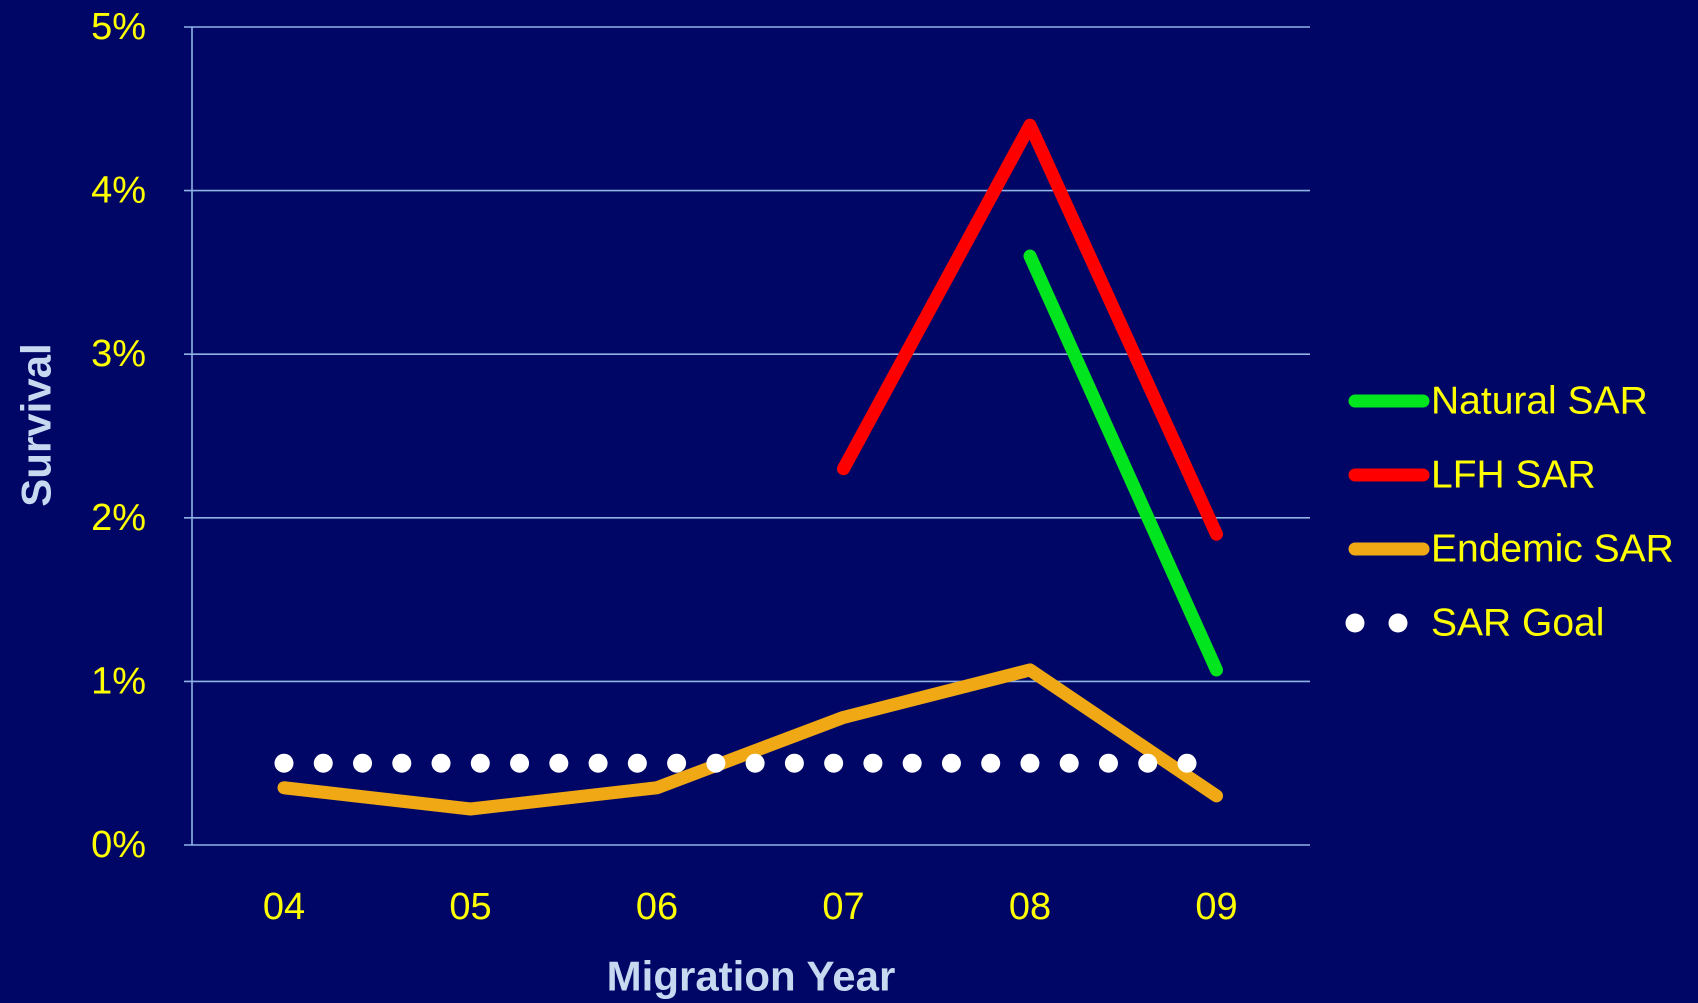  Describe the element at coordinates (118, 436) in the screenshot. I see `y-tick-labels: 0% 1% 2% 3% 4% 5%` at that location.